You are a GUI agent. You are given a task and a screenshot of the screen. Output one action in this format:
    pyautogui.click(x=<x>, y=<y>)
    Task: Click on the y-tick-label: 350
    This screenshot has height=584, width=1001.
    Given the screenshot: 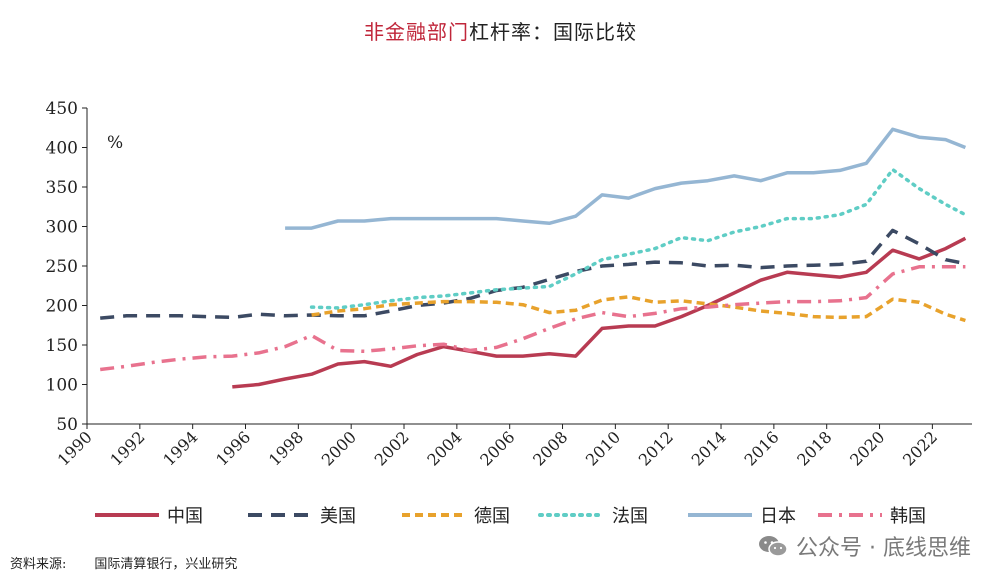 What is the action you would take?
    pyautogui.click(x=62, y=188)
    